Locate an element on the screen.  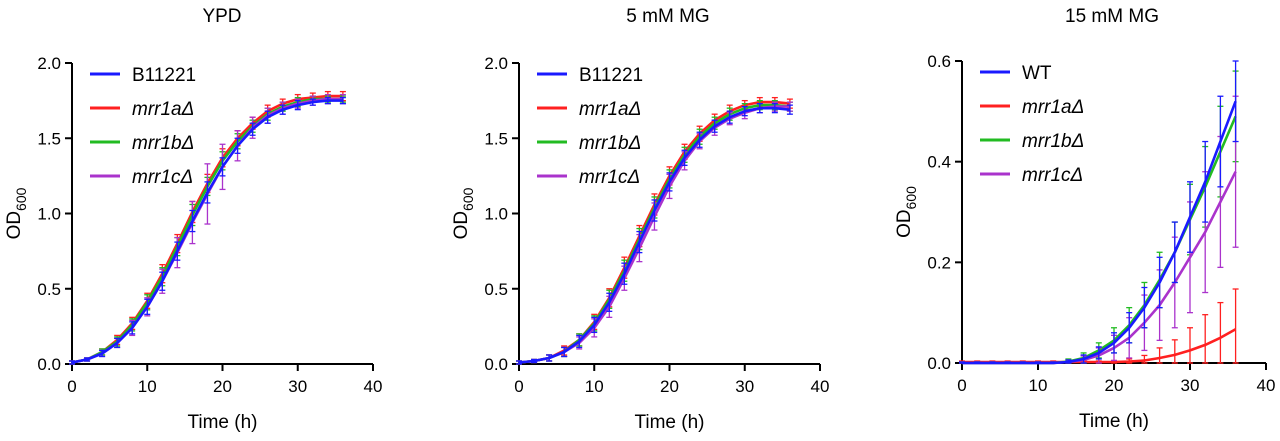
y-tick-label: 0.6 is located at coordinates (939, 61).